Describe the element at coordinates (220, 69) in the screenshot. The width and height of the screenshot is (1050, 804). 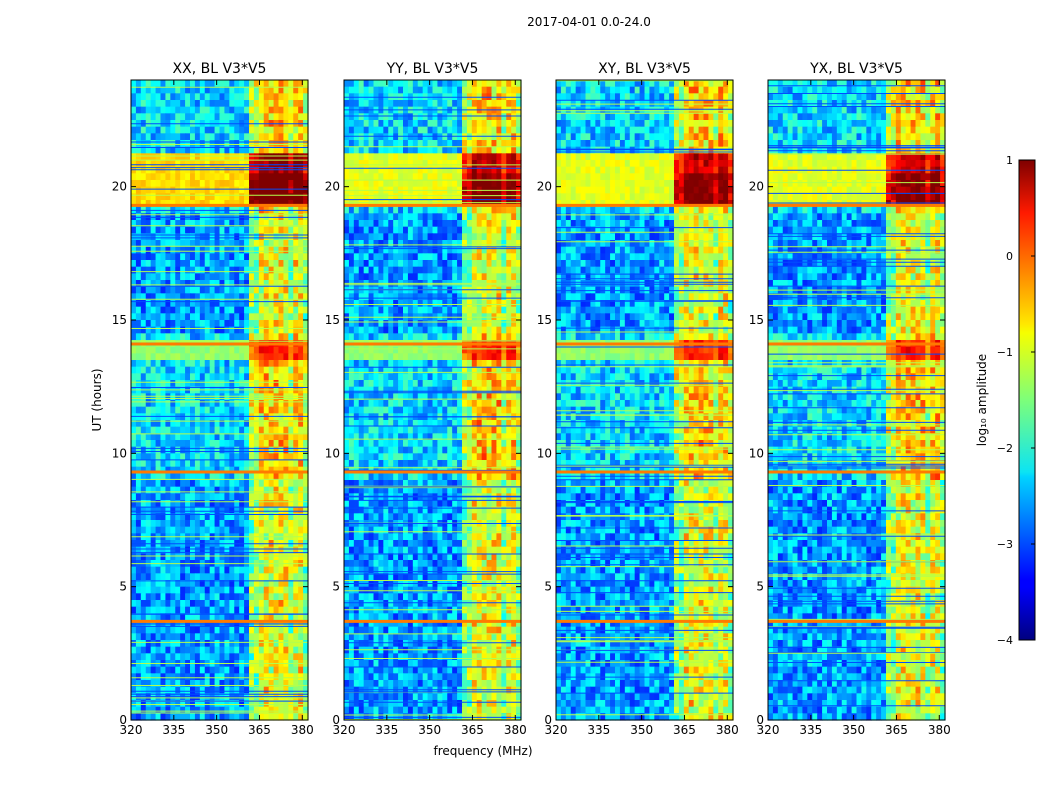
I see `panel-title: XX, BL V3*V5` at that location.